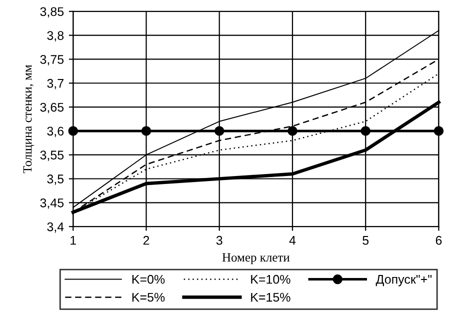  I want to click on y-tick-label: 3,4, so click(55, 227).